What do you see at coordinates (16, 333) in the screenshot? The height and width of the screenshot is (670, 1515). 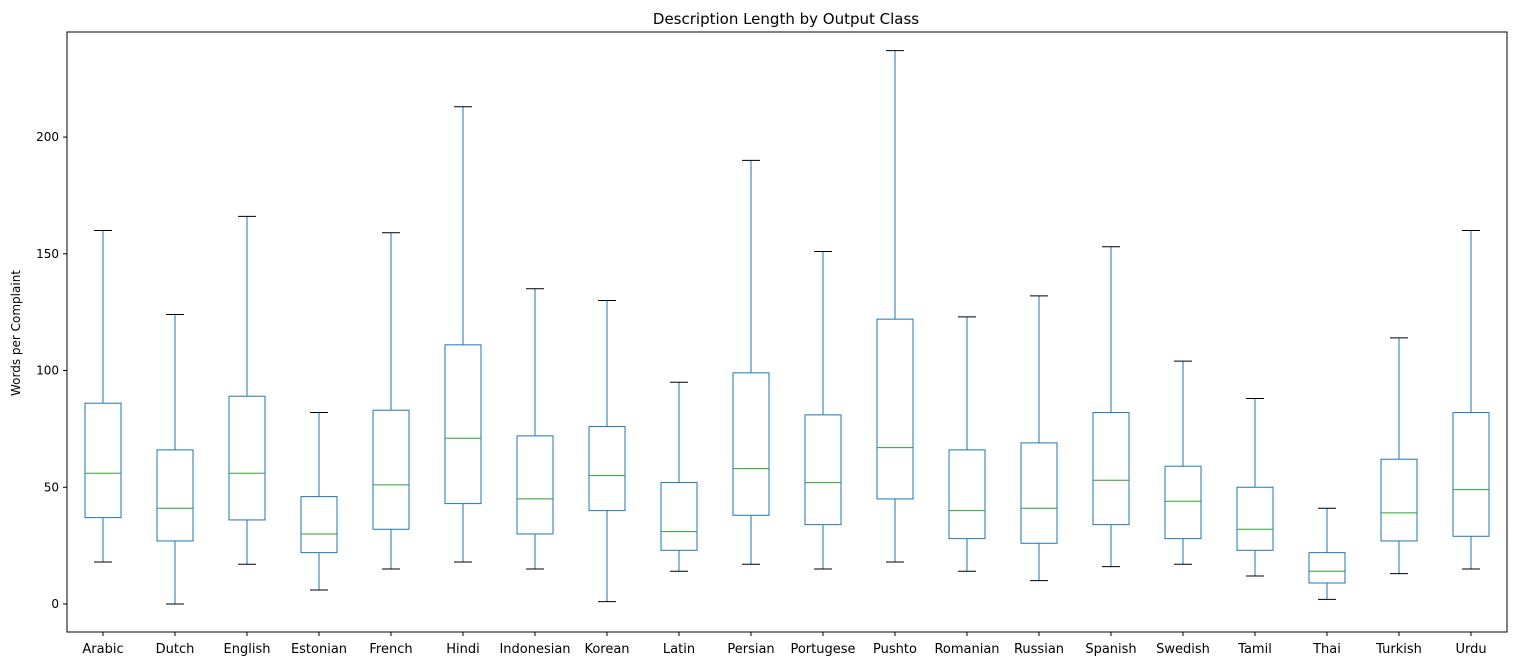 I see `y-axis-label: Words per Complaint` at bounding box center [16, 333].